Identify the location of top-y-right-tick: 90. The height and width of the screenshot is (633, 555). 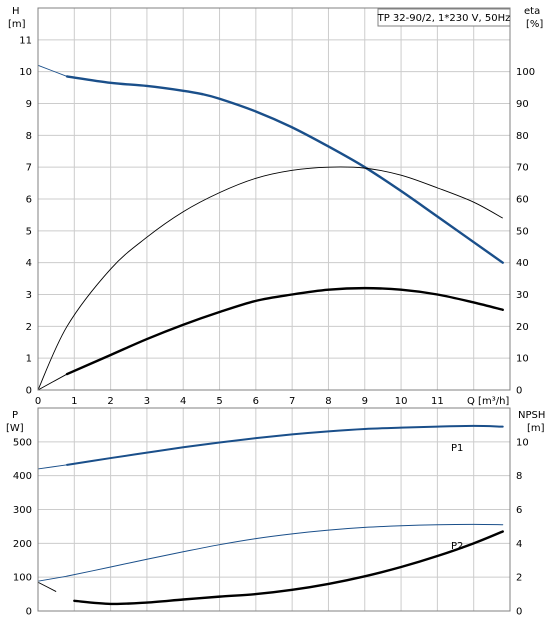
(522, 104).